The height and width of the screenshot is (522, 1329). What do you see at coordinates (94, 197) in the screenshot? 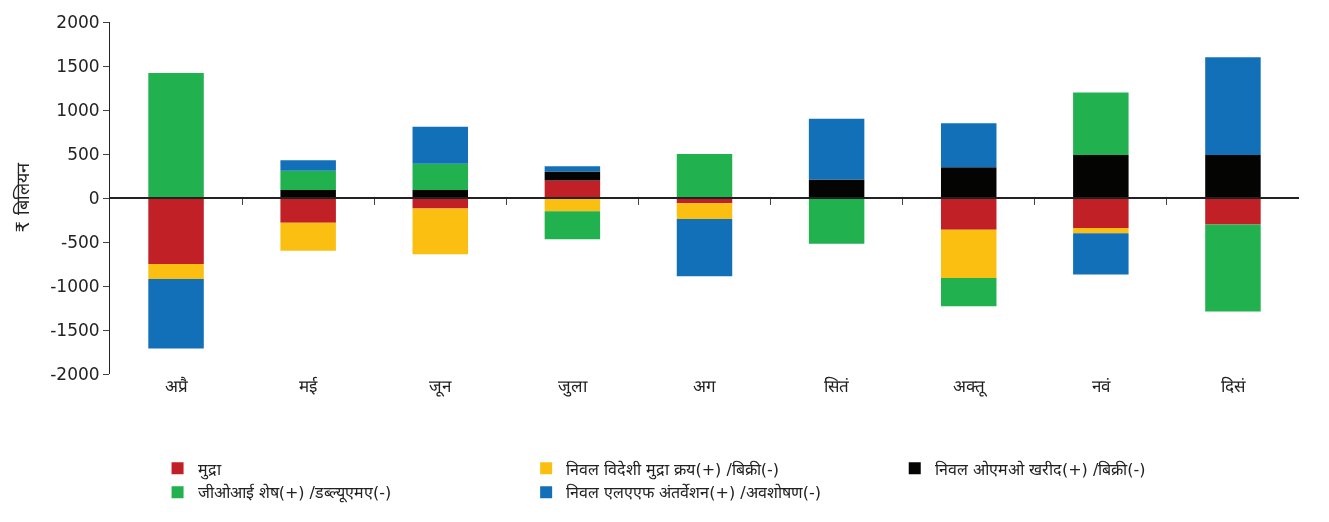
I see `y-tick-label: 0` at bounding box center [94, 197].